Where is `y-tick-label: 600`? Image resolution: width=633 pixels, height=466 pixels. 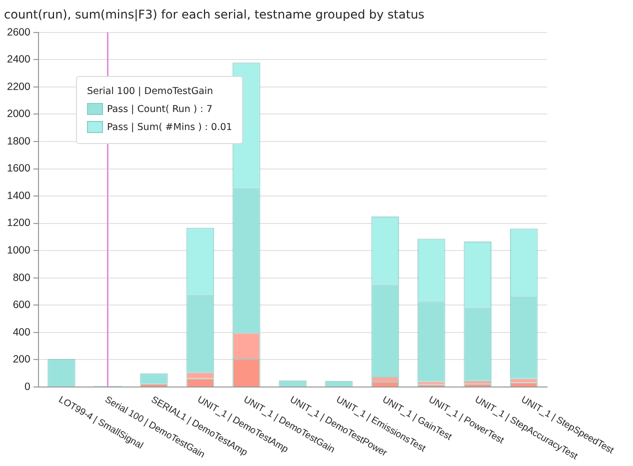
y-tick-label: 600 is located at coordinates (21, 305).